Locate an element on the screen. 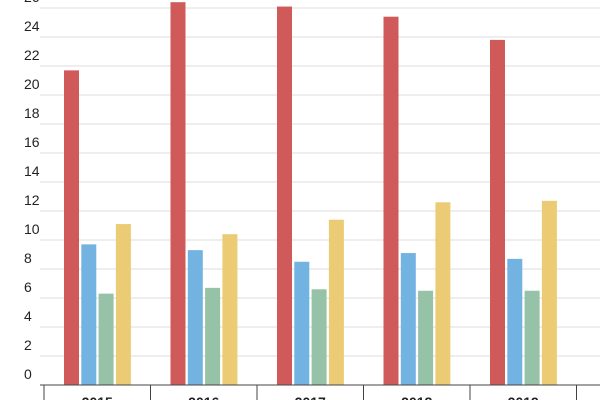  y-tick-label: 10 is located at coordinates (32, 229).